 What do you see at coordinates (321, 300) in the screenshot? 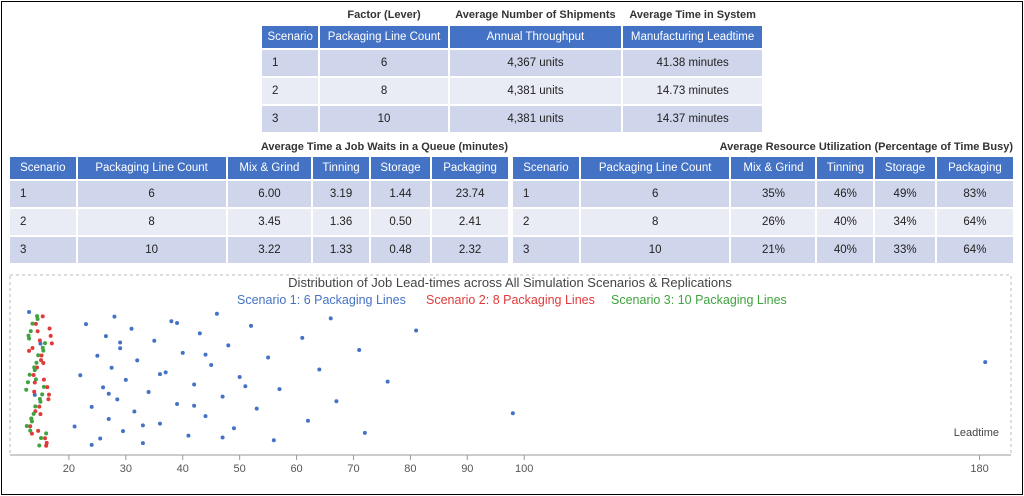
I see `legend-entry: Scenario 1: 6 Packaging Lines` at bounding box center [321, 300].